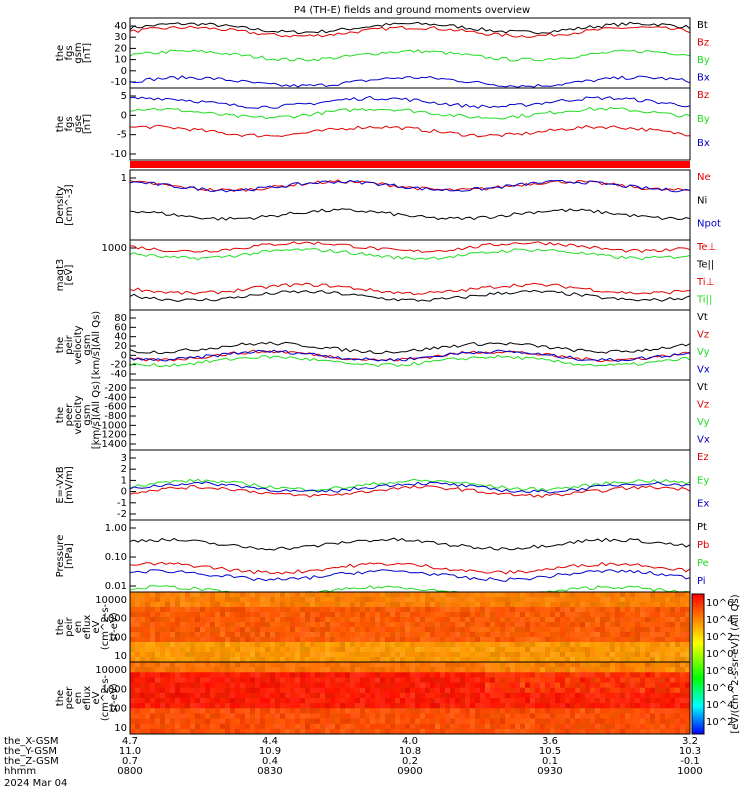 This screenshot has height=800, width=750. I want to click on legend-Vt: Vt, so click(702, 387).